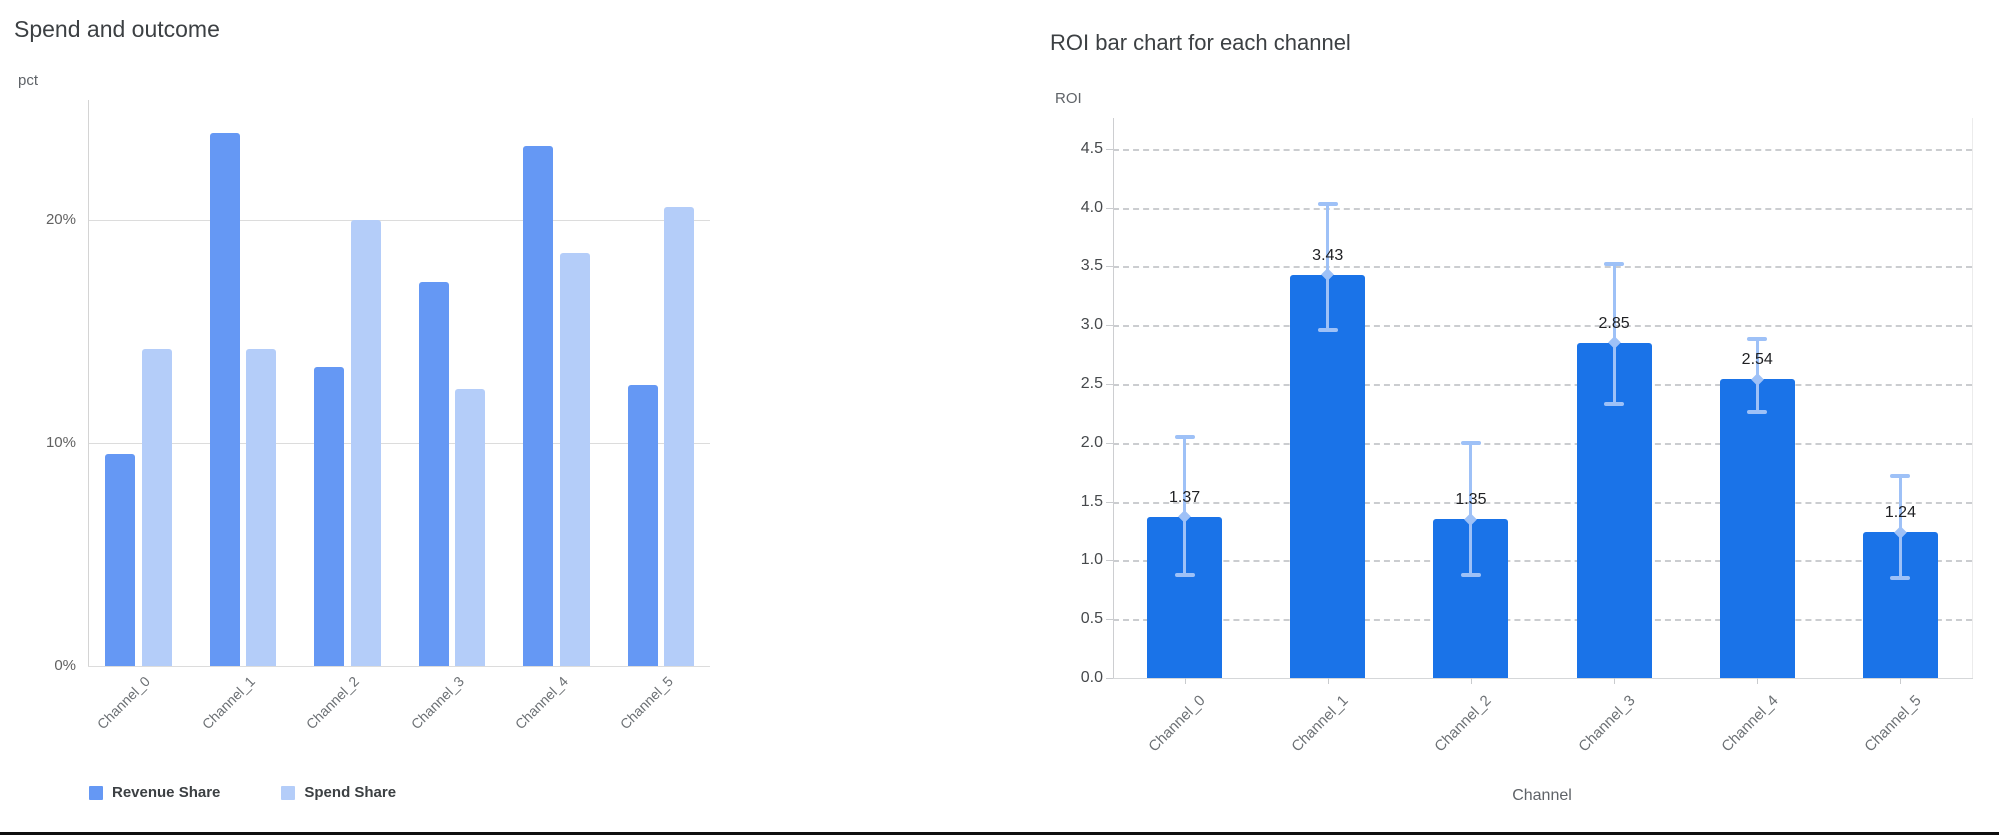 The width and height of the screenshot is (1999, 838). Describe the element at coordinates (166, 792) in the screenshot. I see `legend-label-revenue-share: Revenue Share` at that location.